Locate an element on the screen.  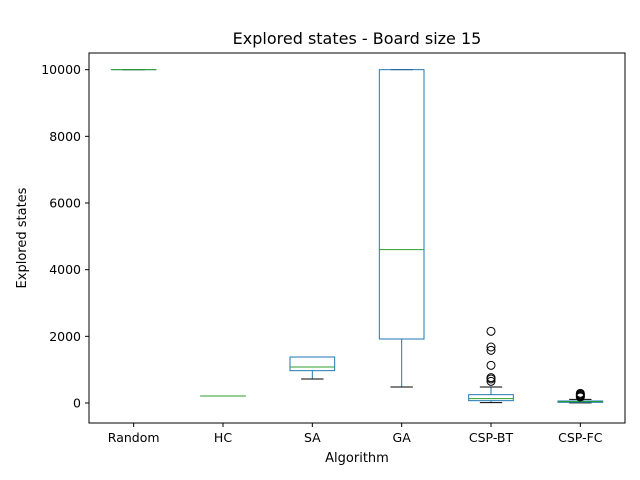
x-tick-label: SA is located at coordinates (312, 437).